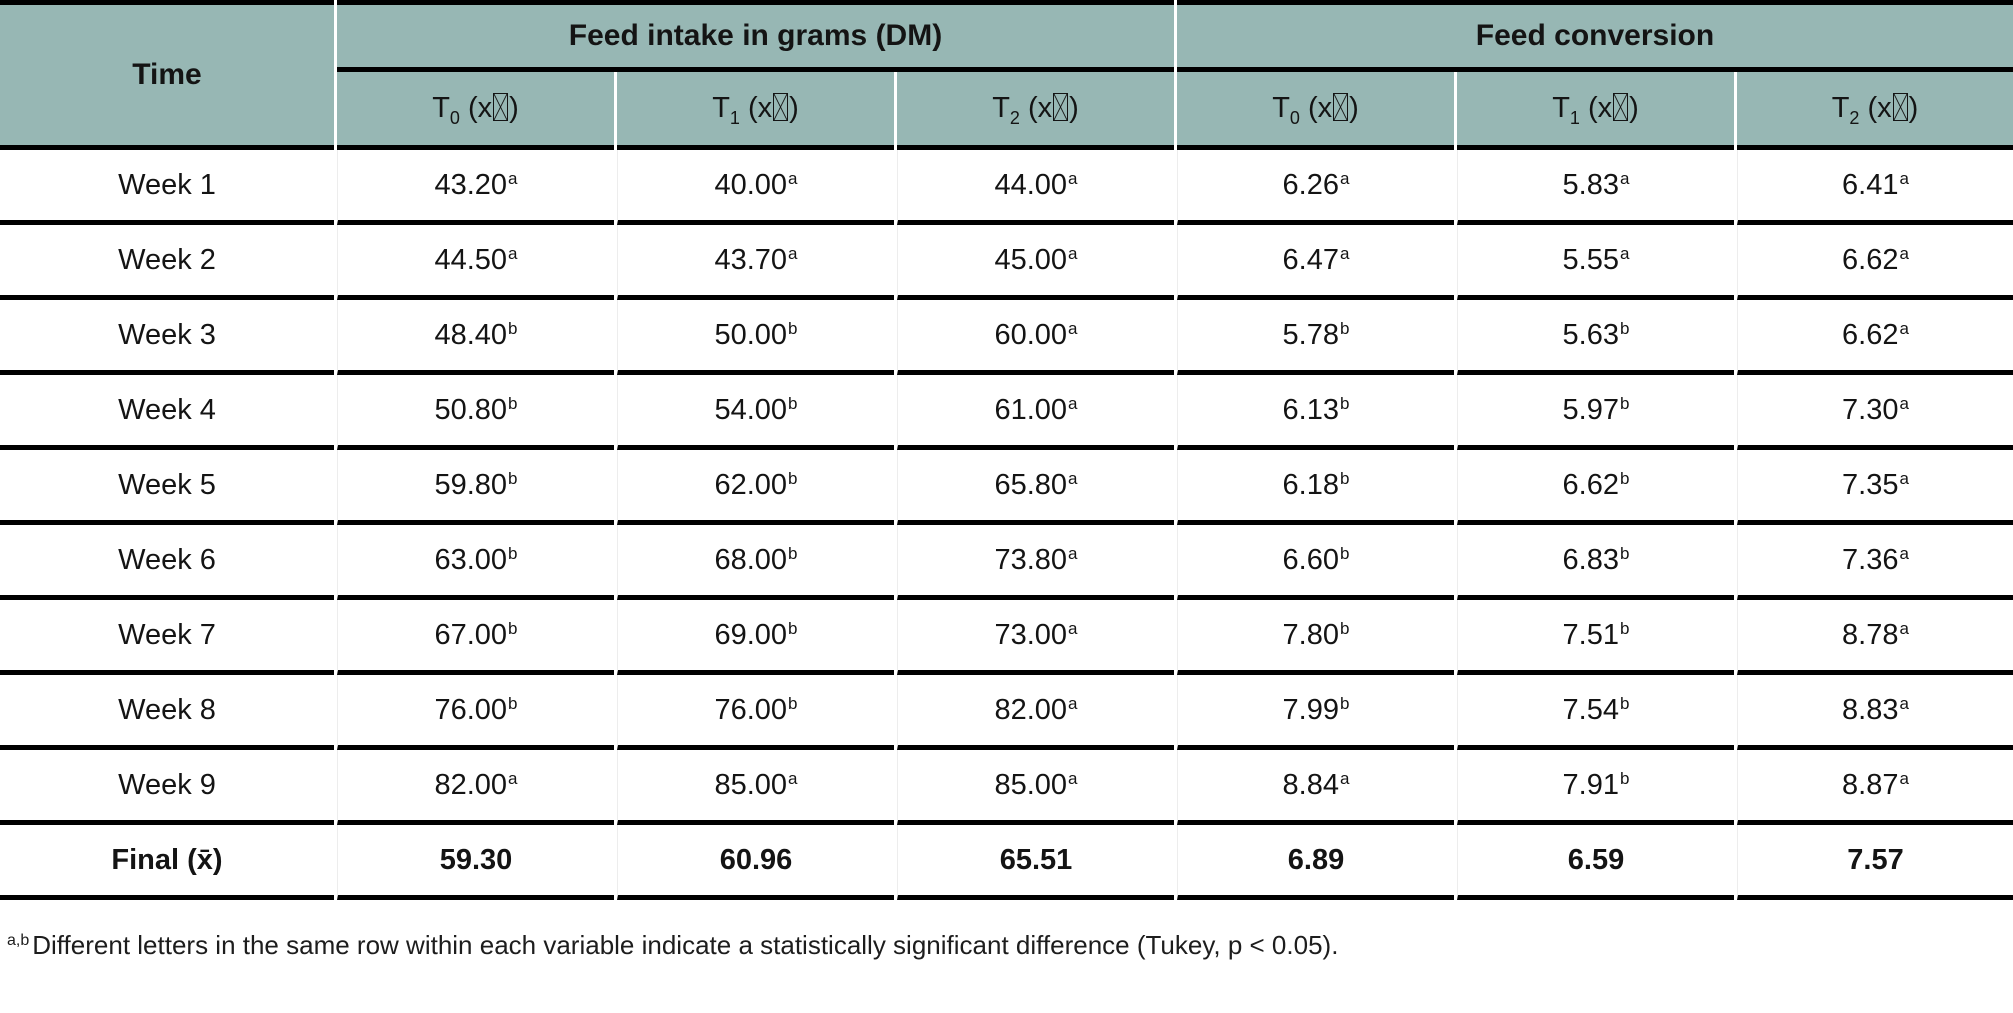  I want to click on group-header-feed-conversion: Feed conversion, so click(1595, 36).